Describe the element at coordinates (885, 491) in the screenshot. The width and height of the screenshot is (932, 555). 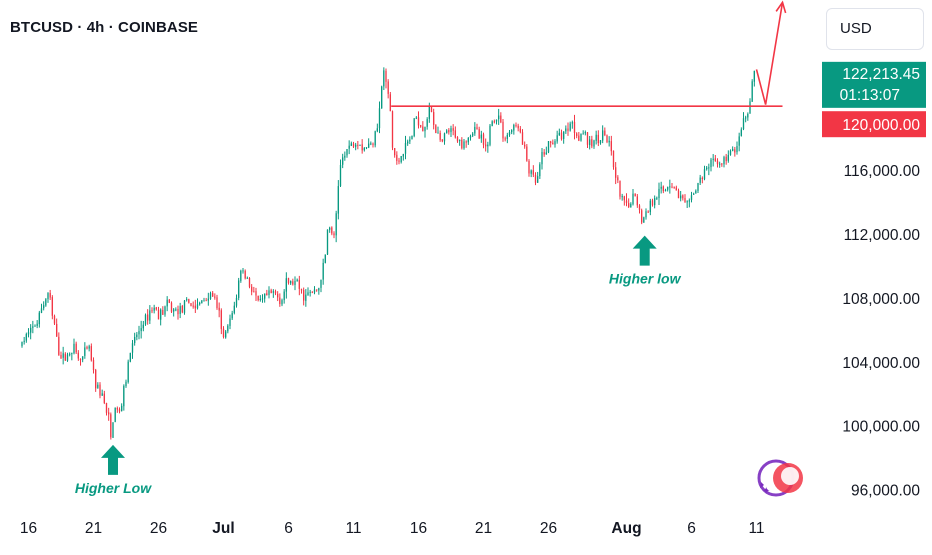
I see `price-tick-label: 96,000.00` at that location.